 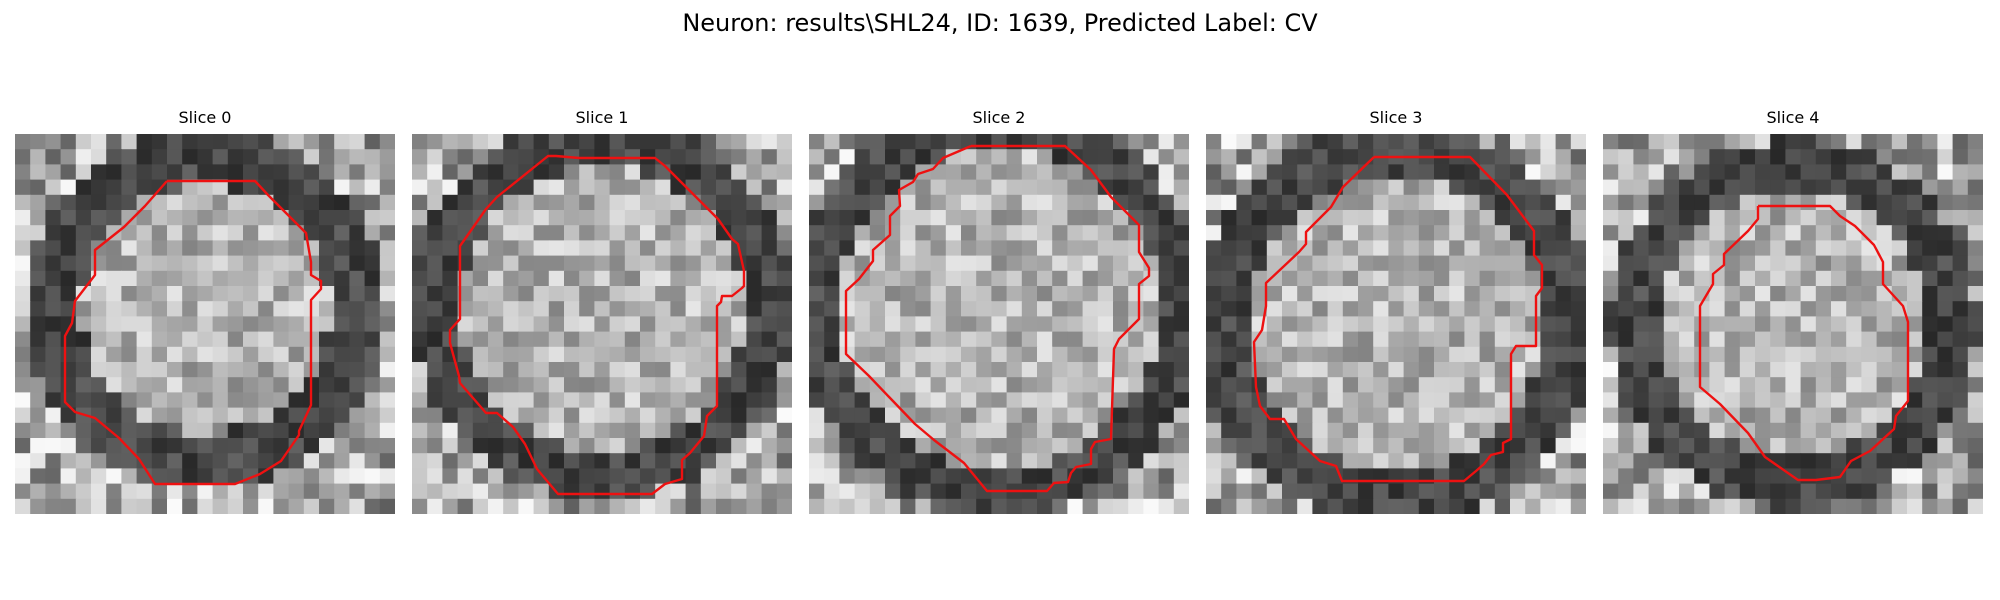 I want to click on slice-title-2: Slice 2, so click(x=999, y=117).